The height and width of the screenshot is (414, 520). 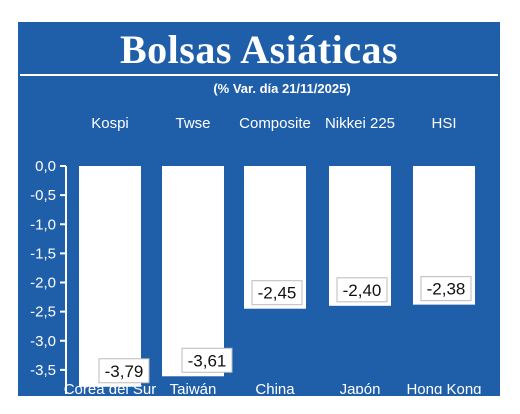 I want to click on value-label: -2,38, so click(x=446, y=289).